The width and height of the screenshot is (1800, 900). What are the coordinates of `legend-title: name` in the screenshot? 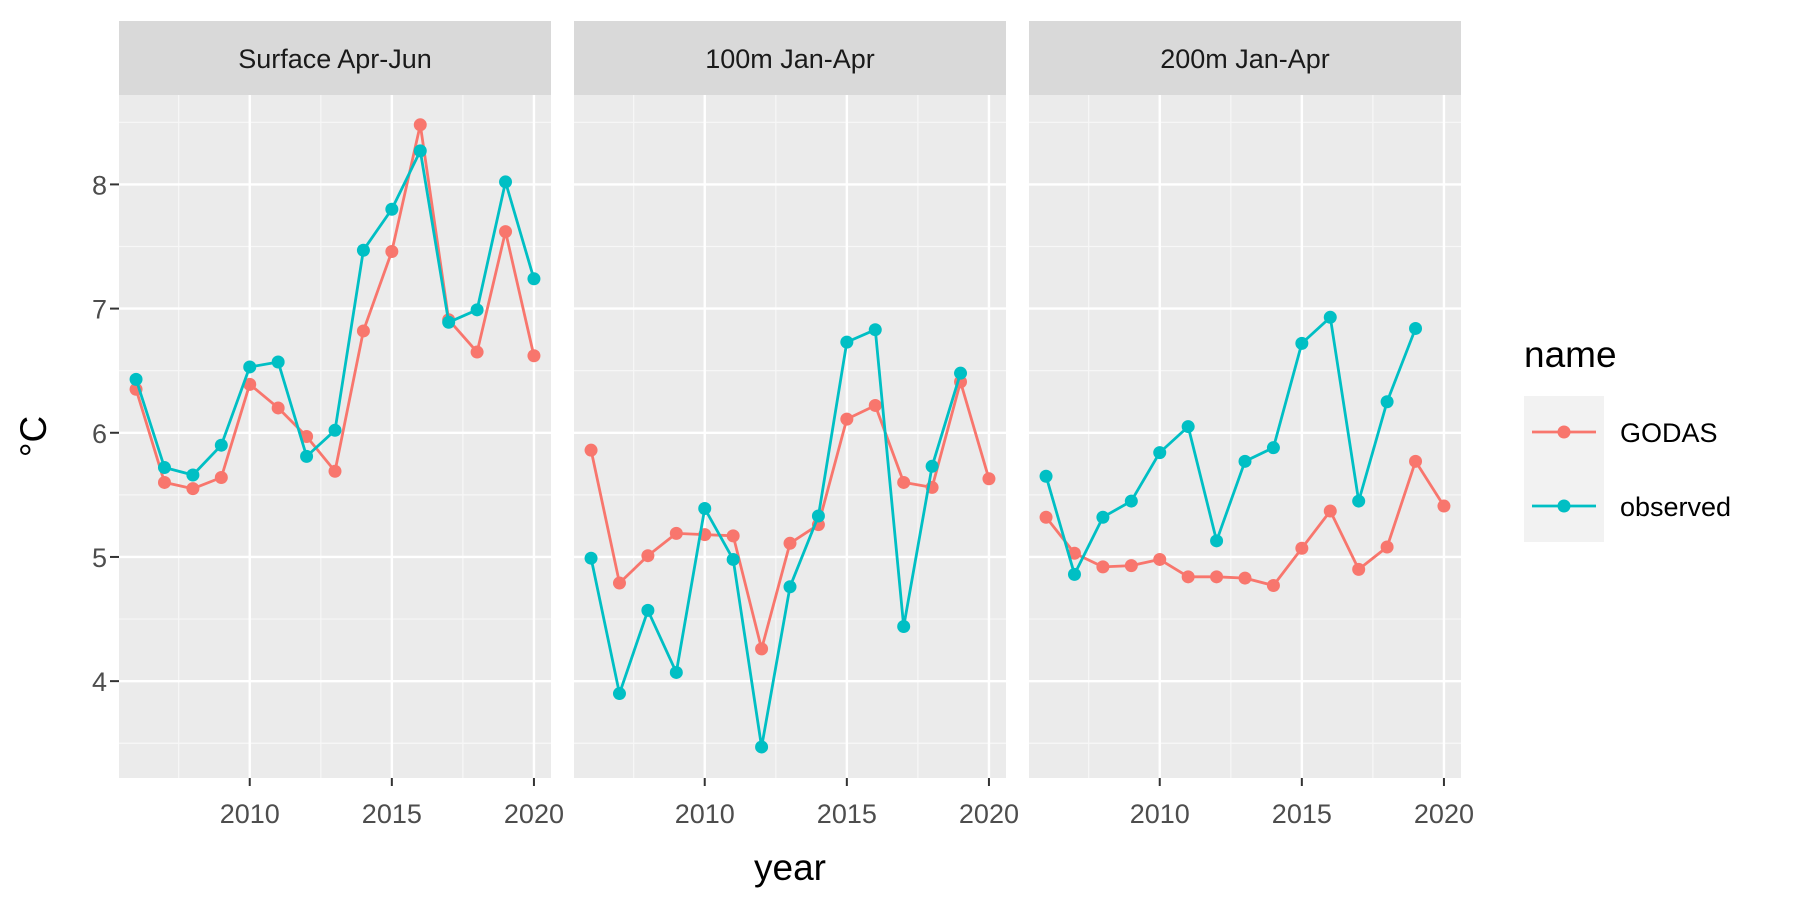 It's located at (1570, 354).